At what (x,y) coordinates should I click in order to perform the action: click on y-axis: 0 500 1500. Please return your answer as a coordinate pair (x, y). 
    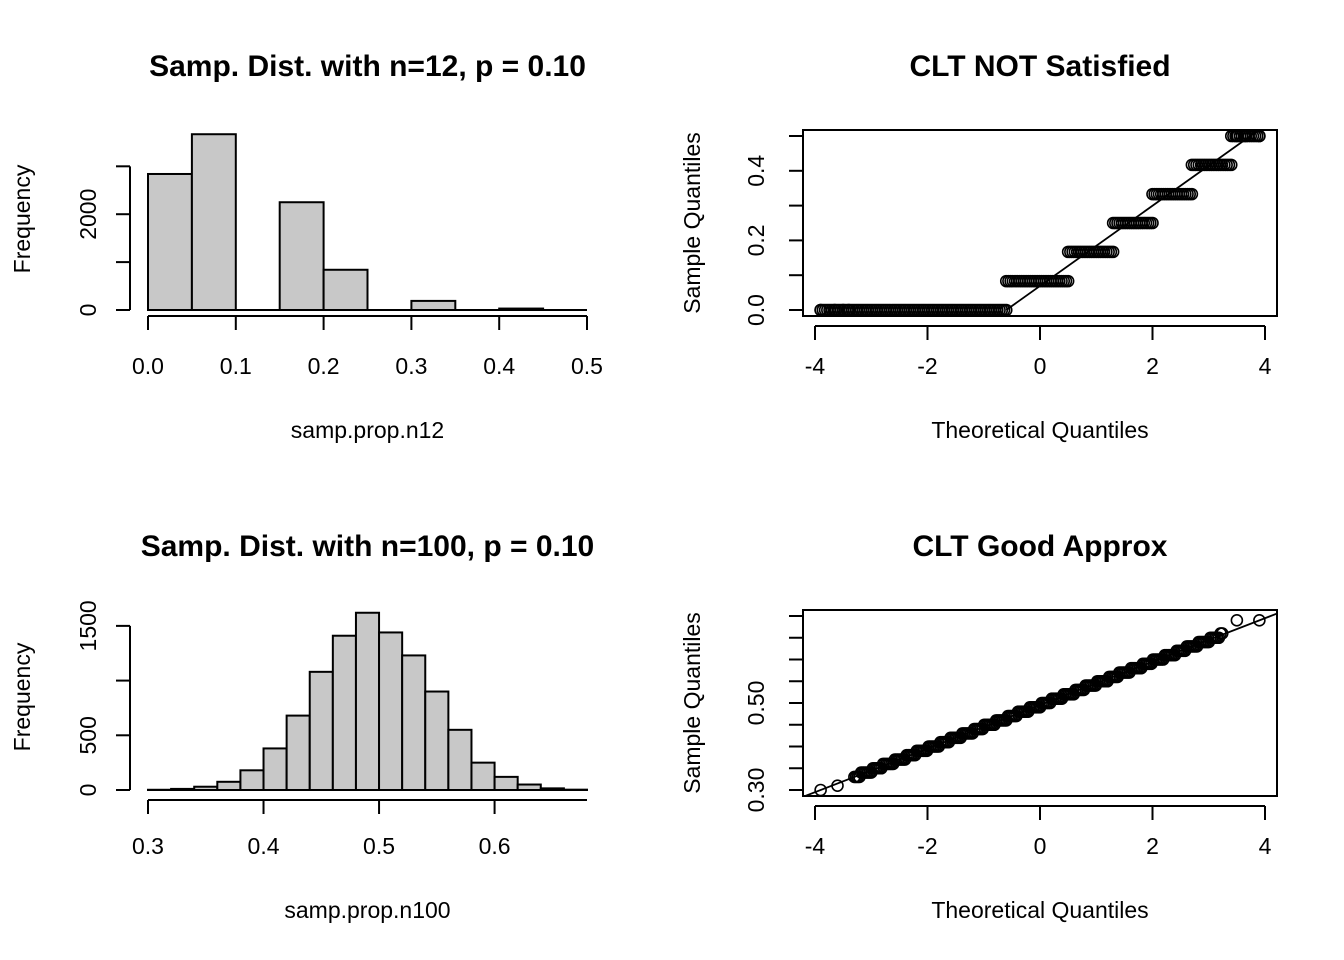
    Looking at the image, I should click on (103, 698).